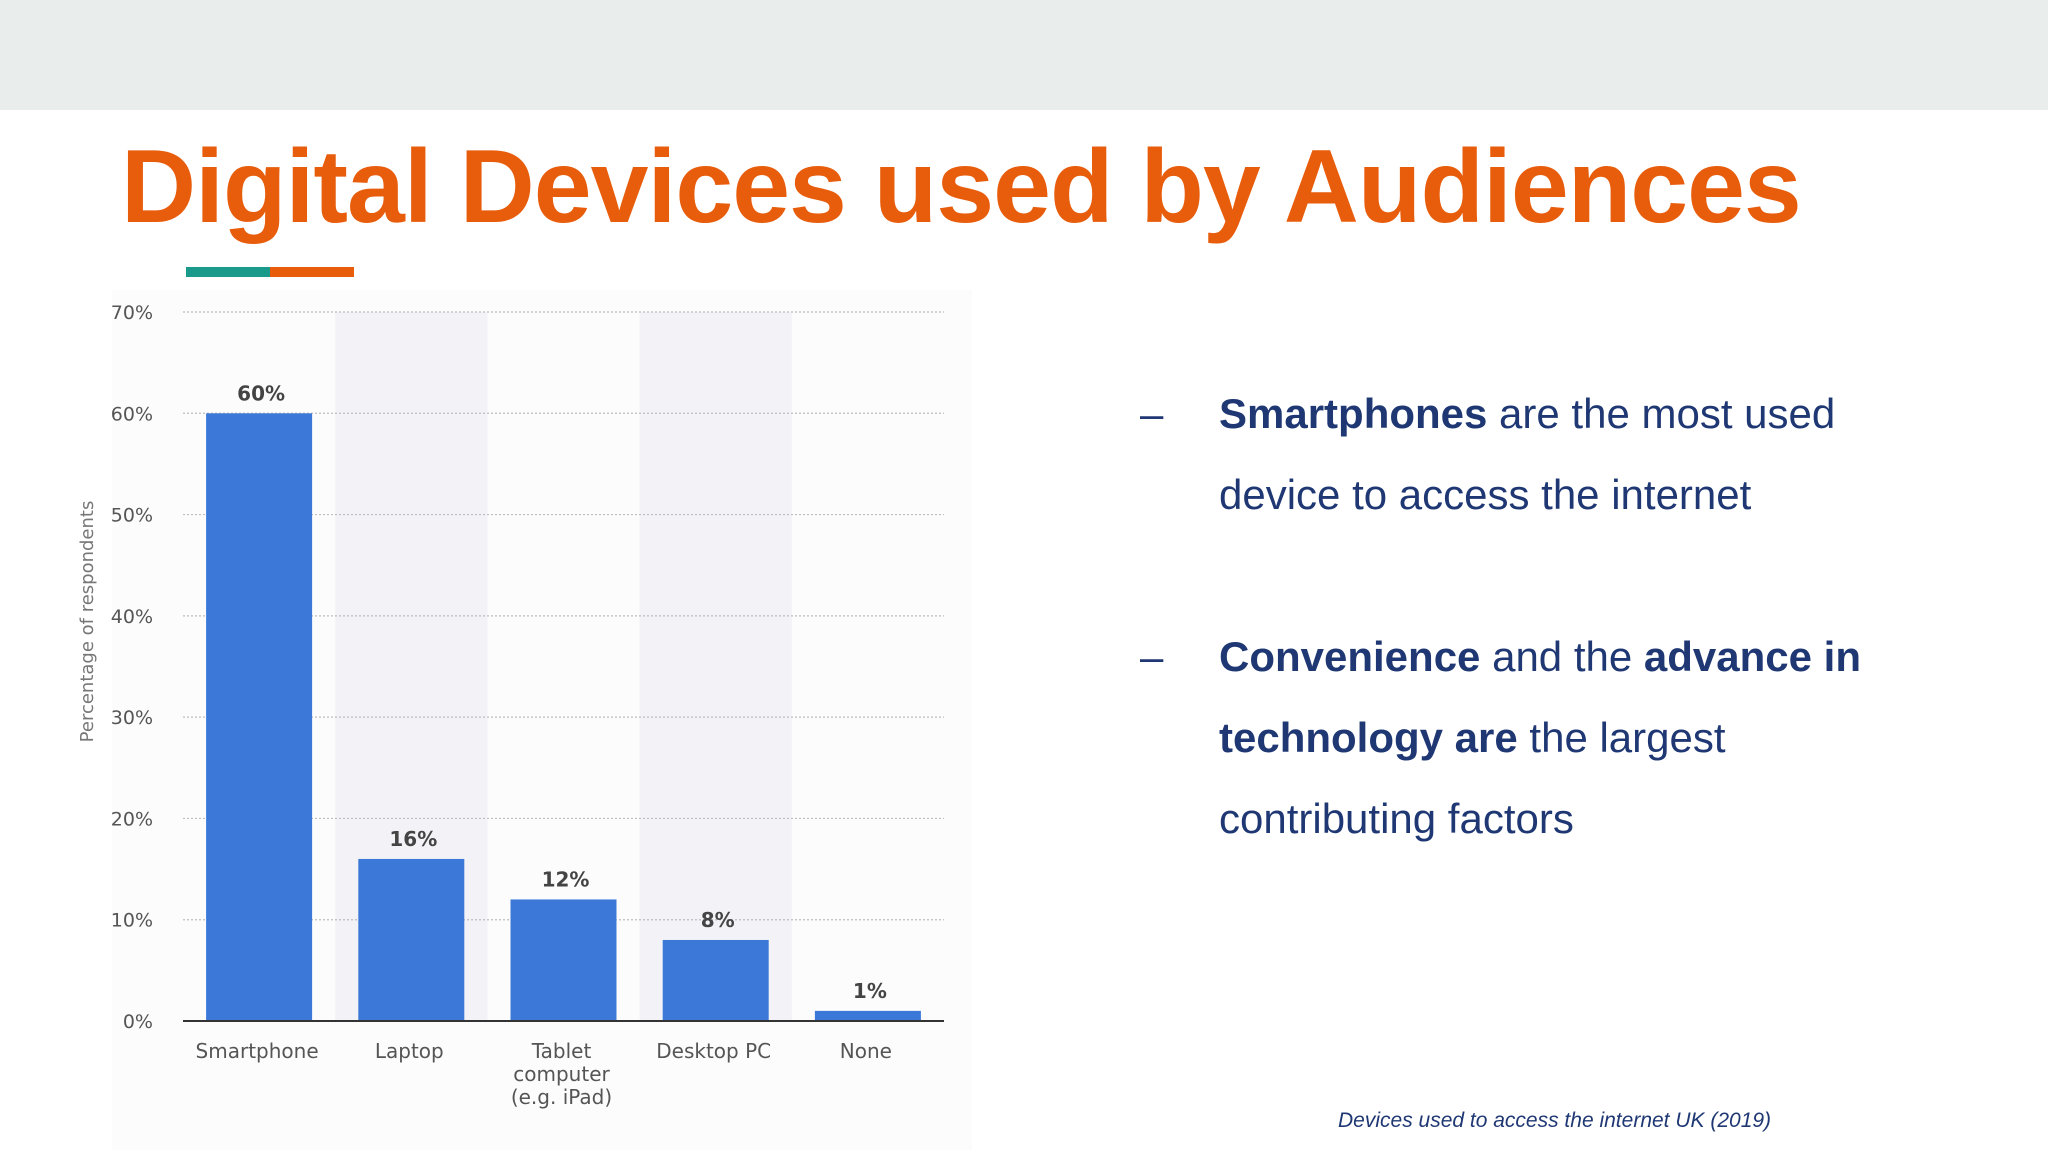 The image size is (2048, 1152). What do you see at coordinates (1562, 656) in the screenshot?
I see `bullet-text-regular: and the` at bounding box center [1562, 656].